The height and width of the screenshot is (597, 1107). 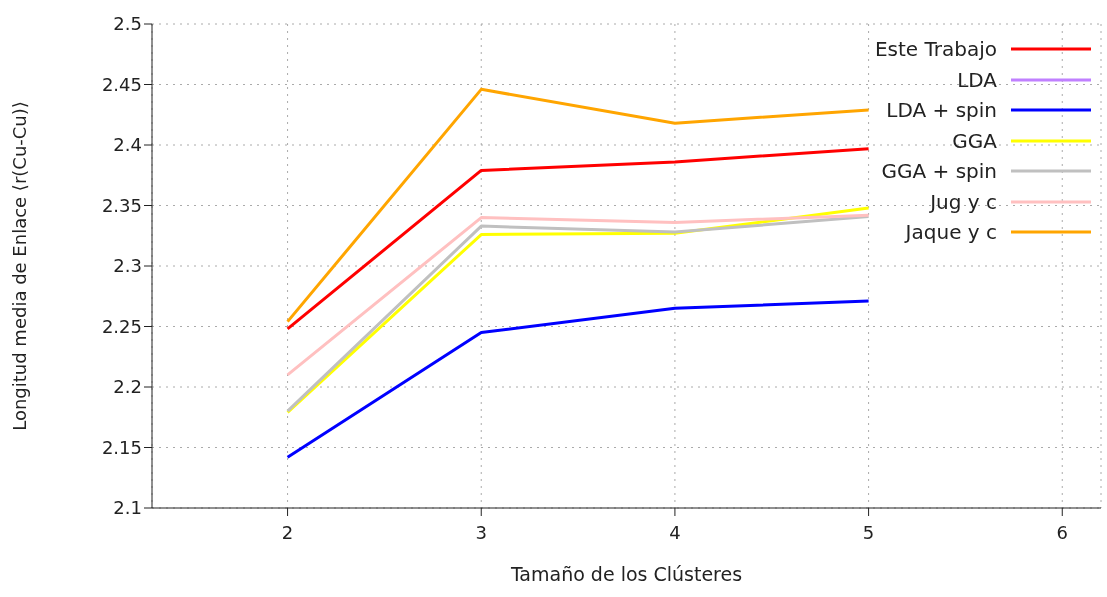 What do you see at coordinates (868, 532) in the screenshot?
I see `x-tick-label: 5` at bounding box center [868, 532].